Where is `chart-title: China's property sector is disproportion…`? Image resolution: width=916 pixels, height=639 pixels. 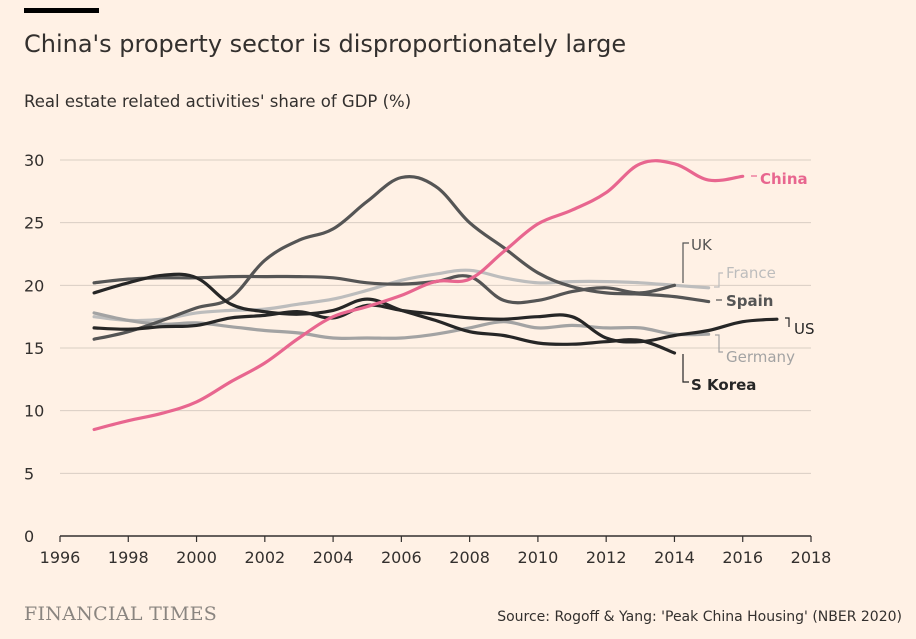 chart-title: China's property sector is disproportion… is located at coordinates (325, 44).